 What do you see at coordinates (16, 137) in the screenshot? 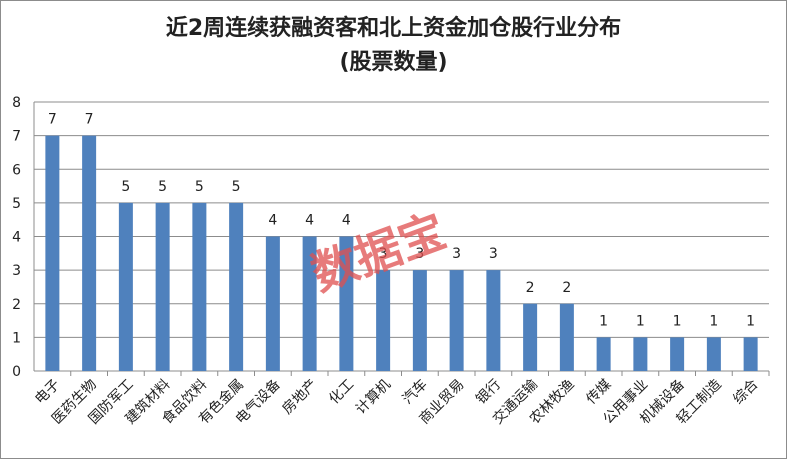
I see `y-tick-label: 7` at bounding box center [16, 137].